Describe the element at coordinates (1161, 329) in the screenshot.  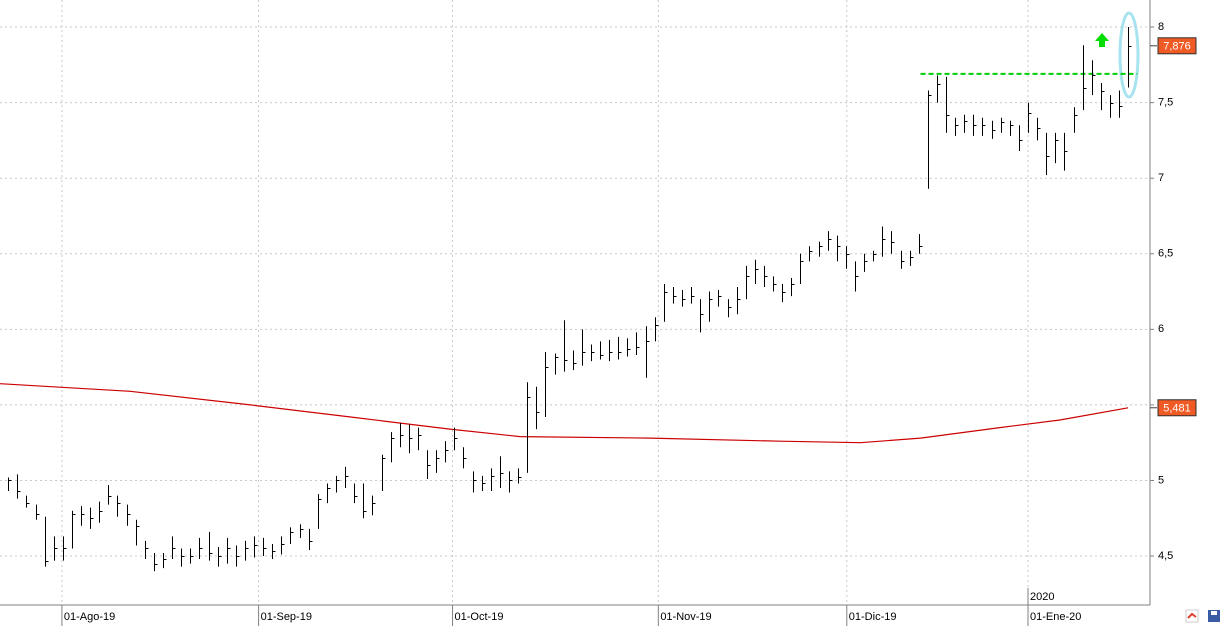
I see `y-tick-label: 6` at that location.